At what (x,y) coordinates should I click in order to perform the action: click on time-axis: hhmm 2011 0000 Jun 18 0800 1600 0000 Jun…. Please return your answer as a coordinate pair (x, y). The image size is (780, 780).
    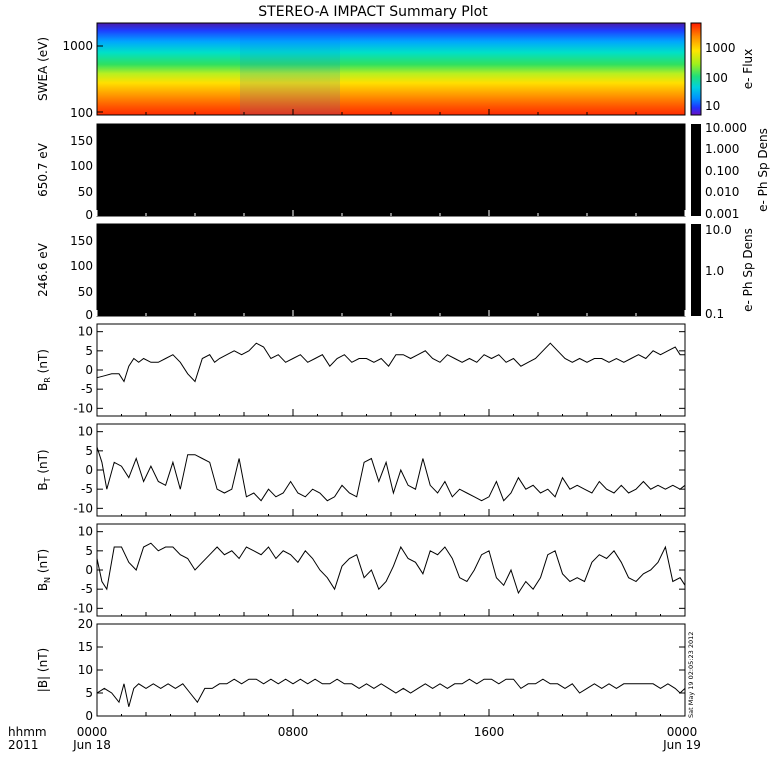
    Looking at the image, I should click on (354, 738).